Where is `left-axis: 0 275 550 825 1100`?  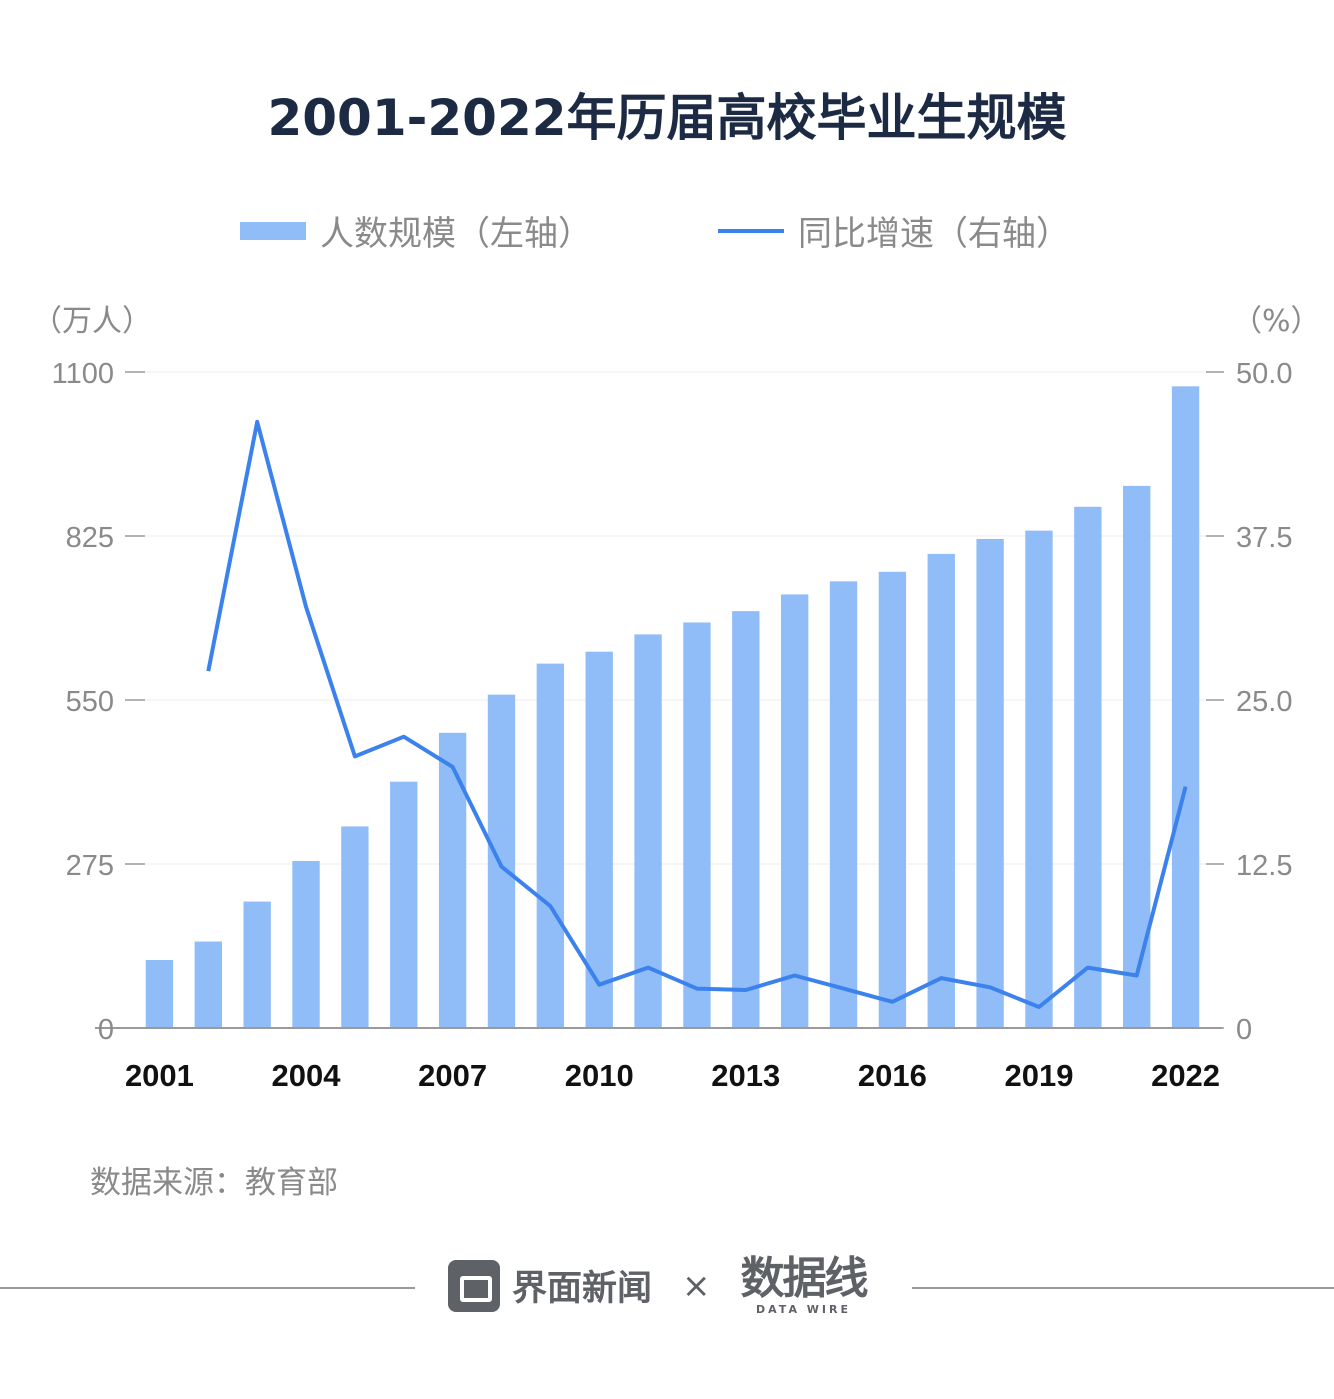
left-axis: 0 275 550 825 1100 is located at coordinates (98, 702).